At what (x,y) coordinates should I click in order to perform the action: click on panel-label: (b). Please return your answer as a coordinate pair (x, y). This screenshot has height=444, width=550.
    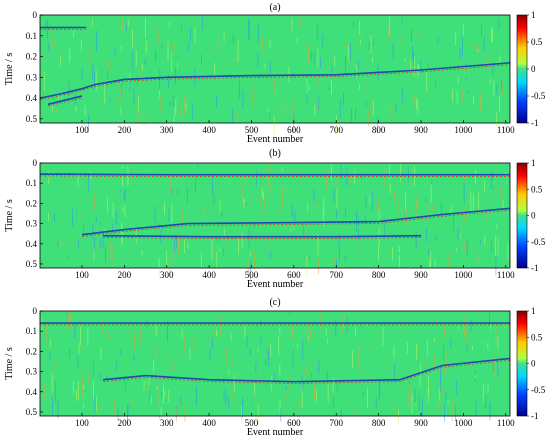
    Looking at the image, I should click on (275, 153).